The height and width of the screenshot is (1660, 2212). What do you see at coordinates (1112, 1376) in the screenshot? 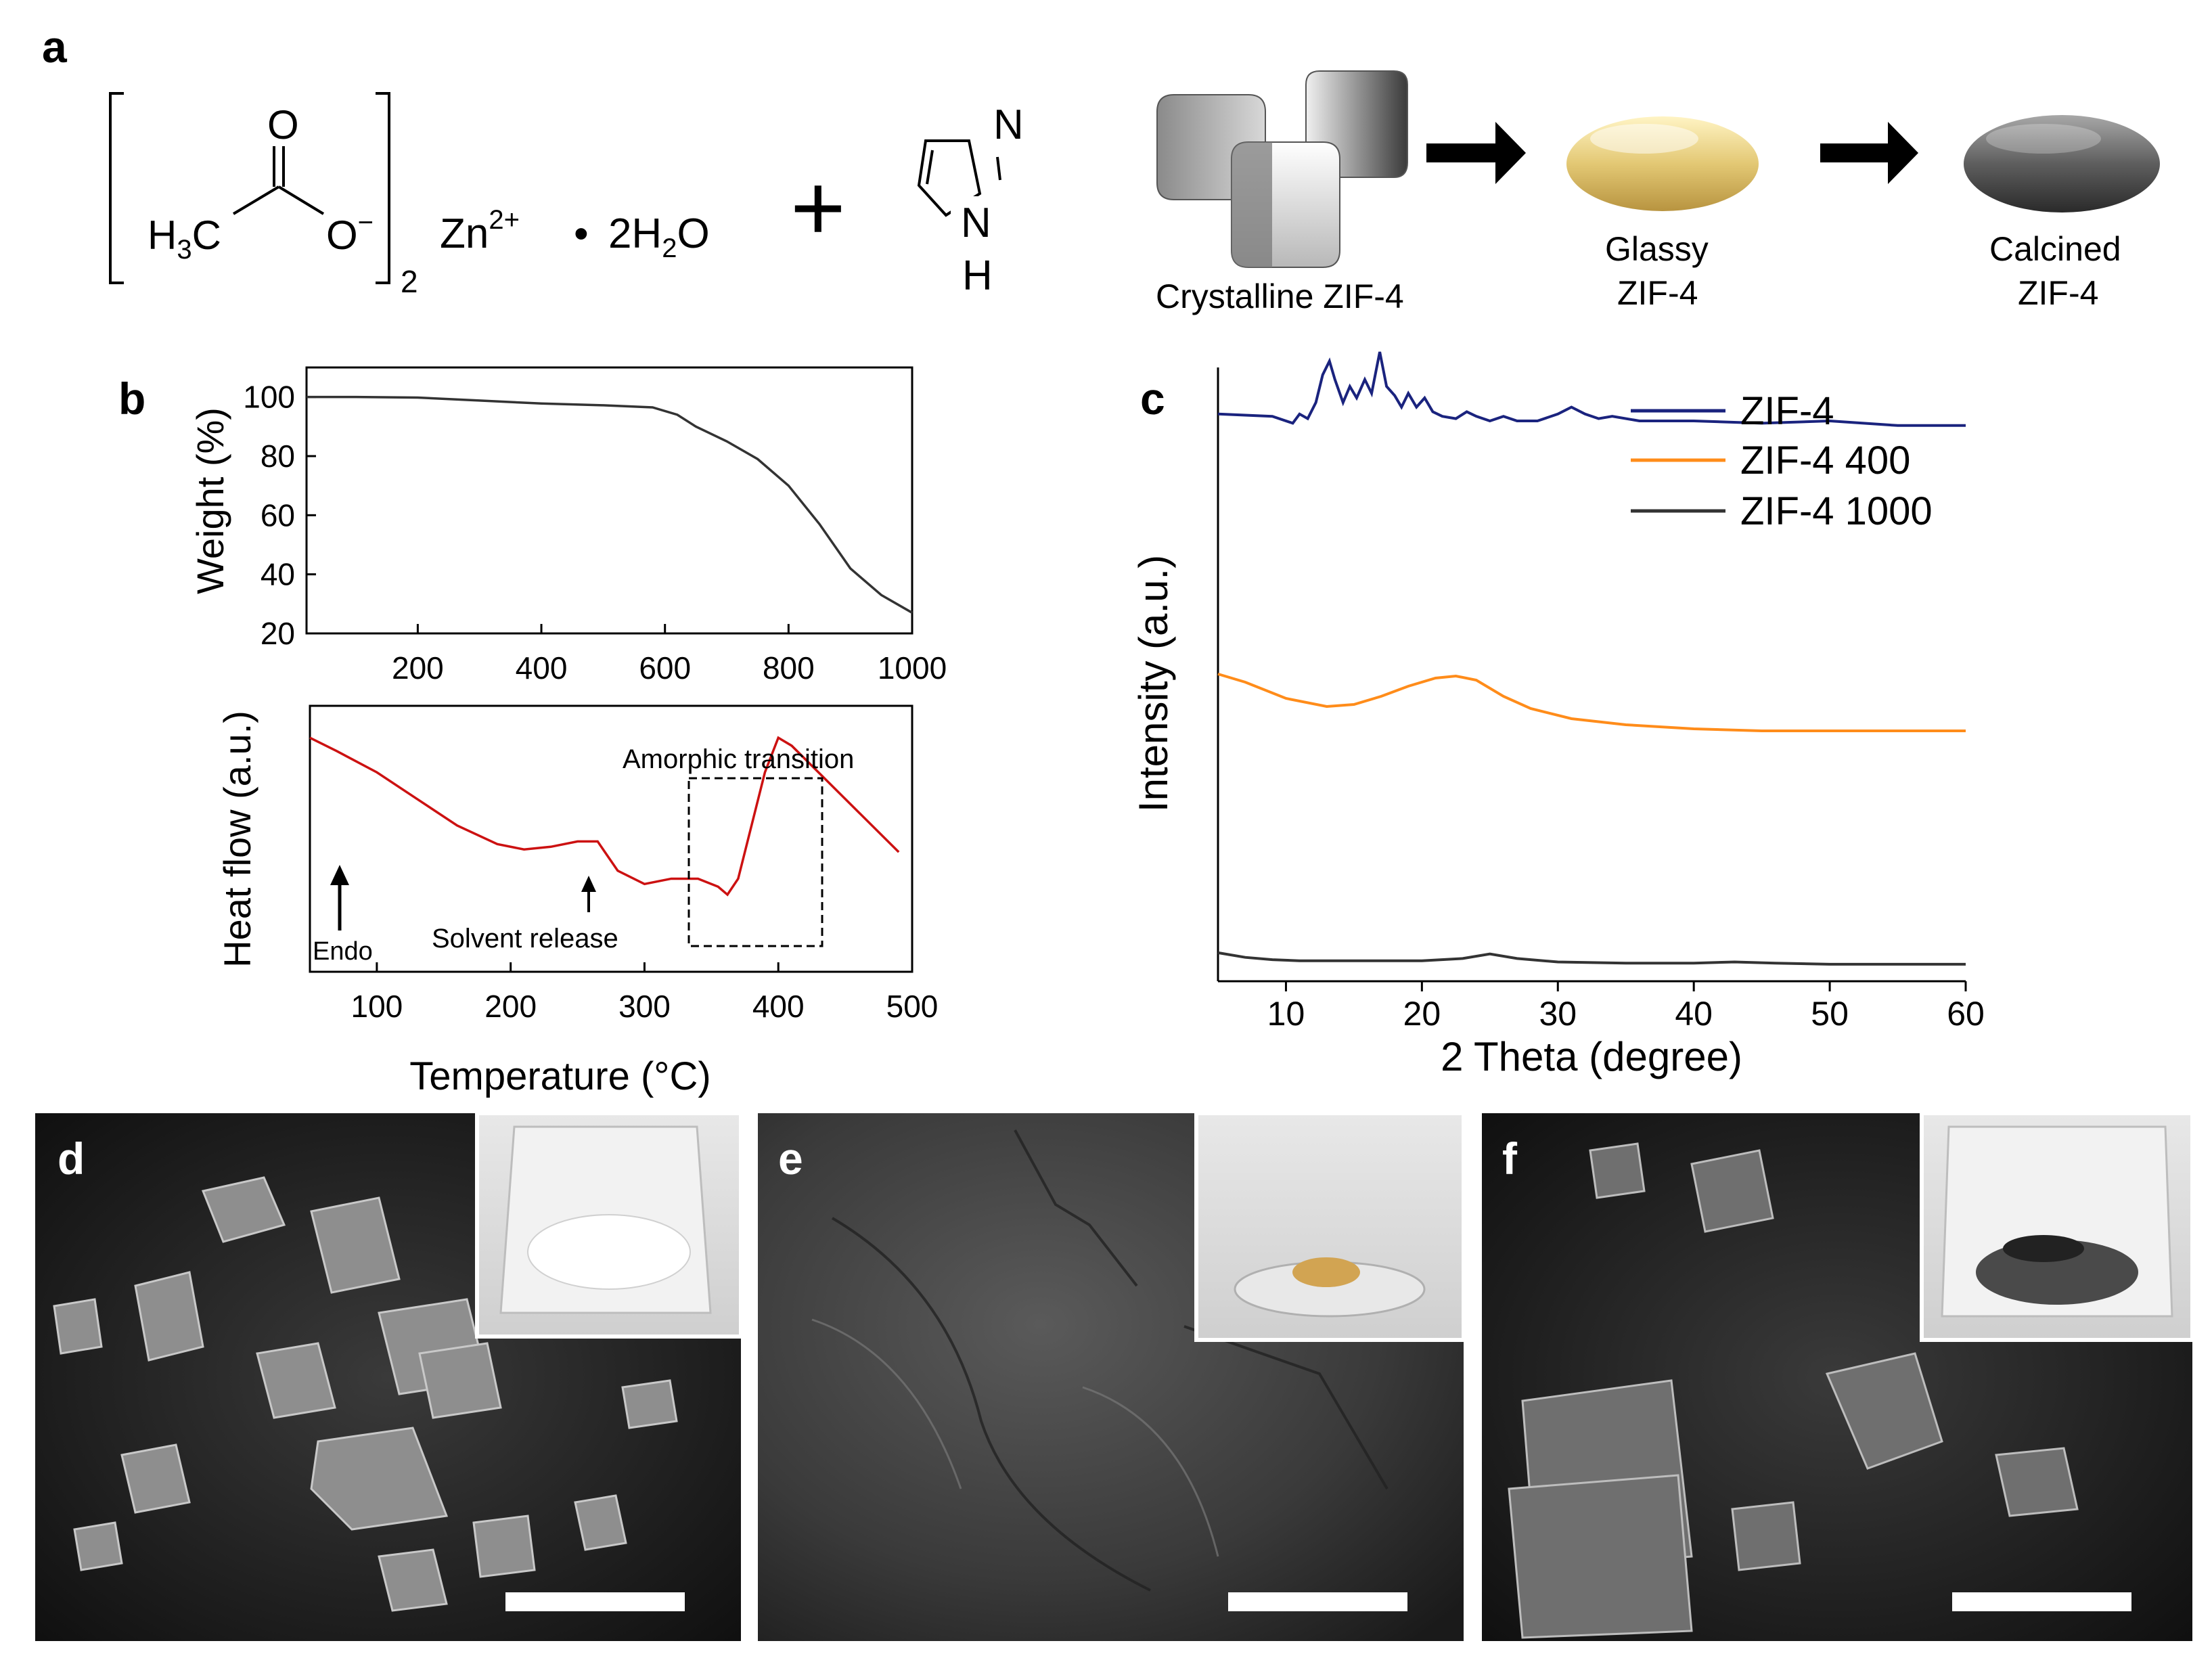
I see `sem-image-e` at bounding box center [1112, 1376].